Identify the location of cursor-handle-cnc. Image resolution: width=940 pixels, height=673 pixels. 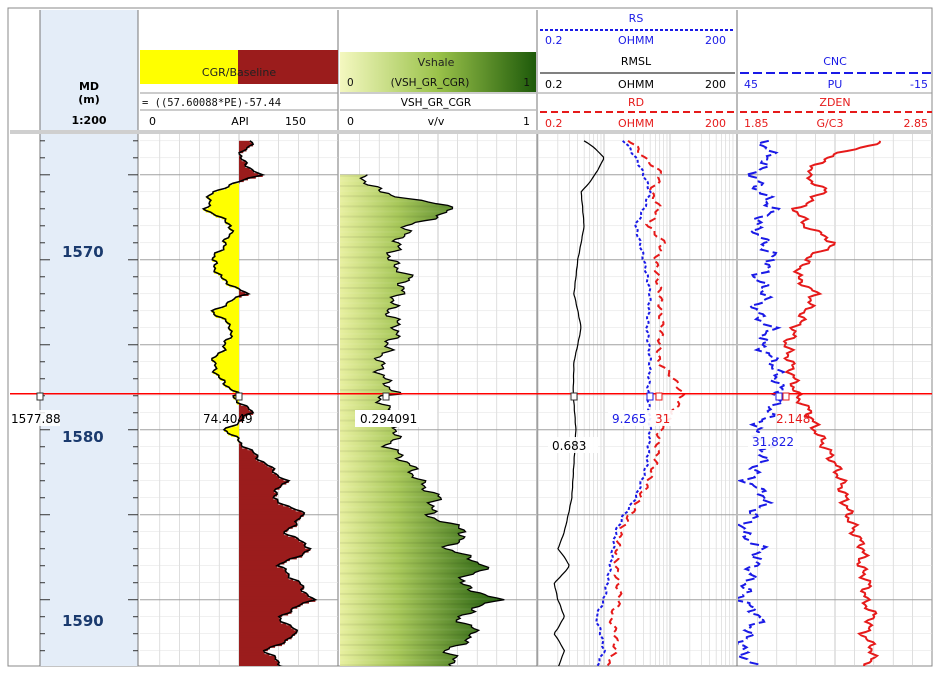
(779, 396).